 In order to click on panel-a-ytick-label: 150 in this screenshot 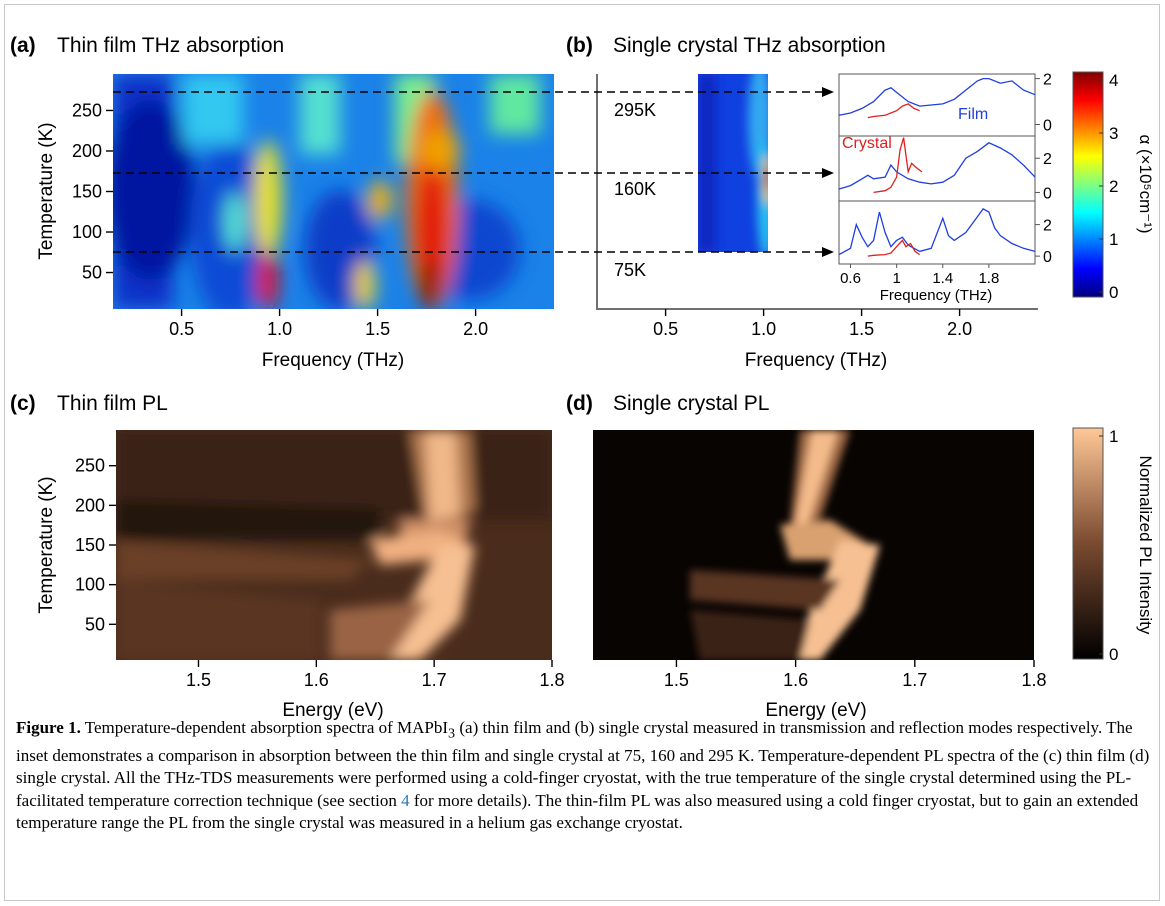, I will do `click(87, 192)`.